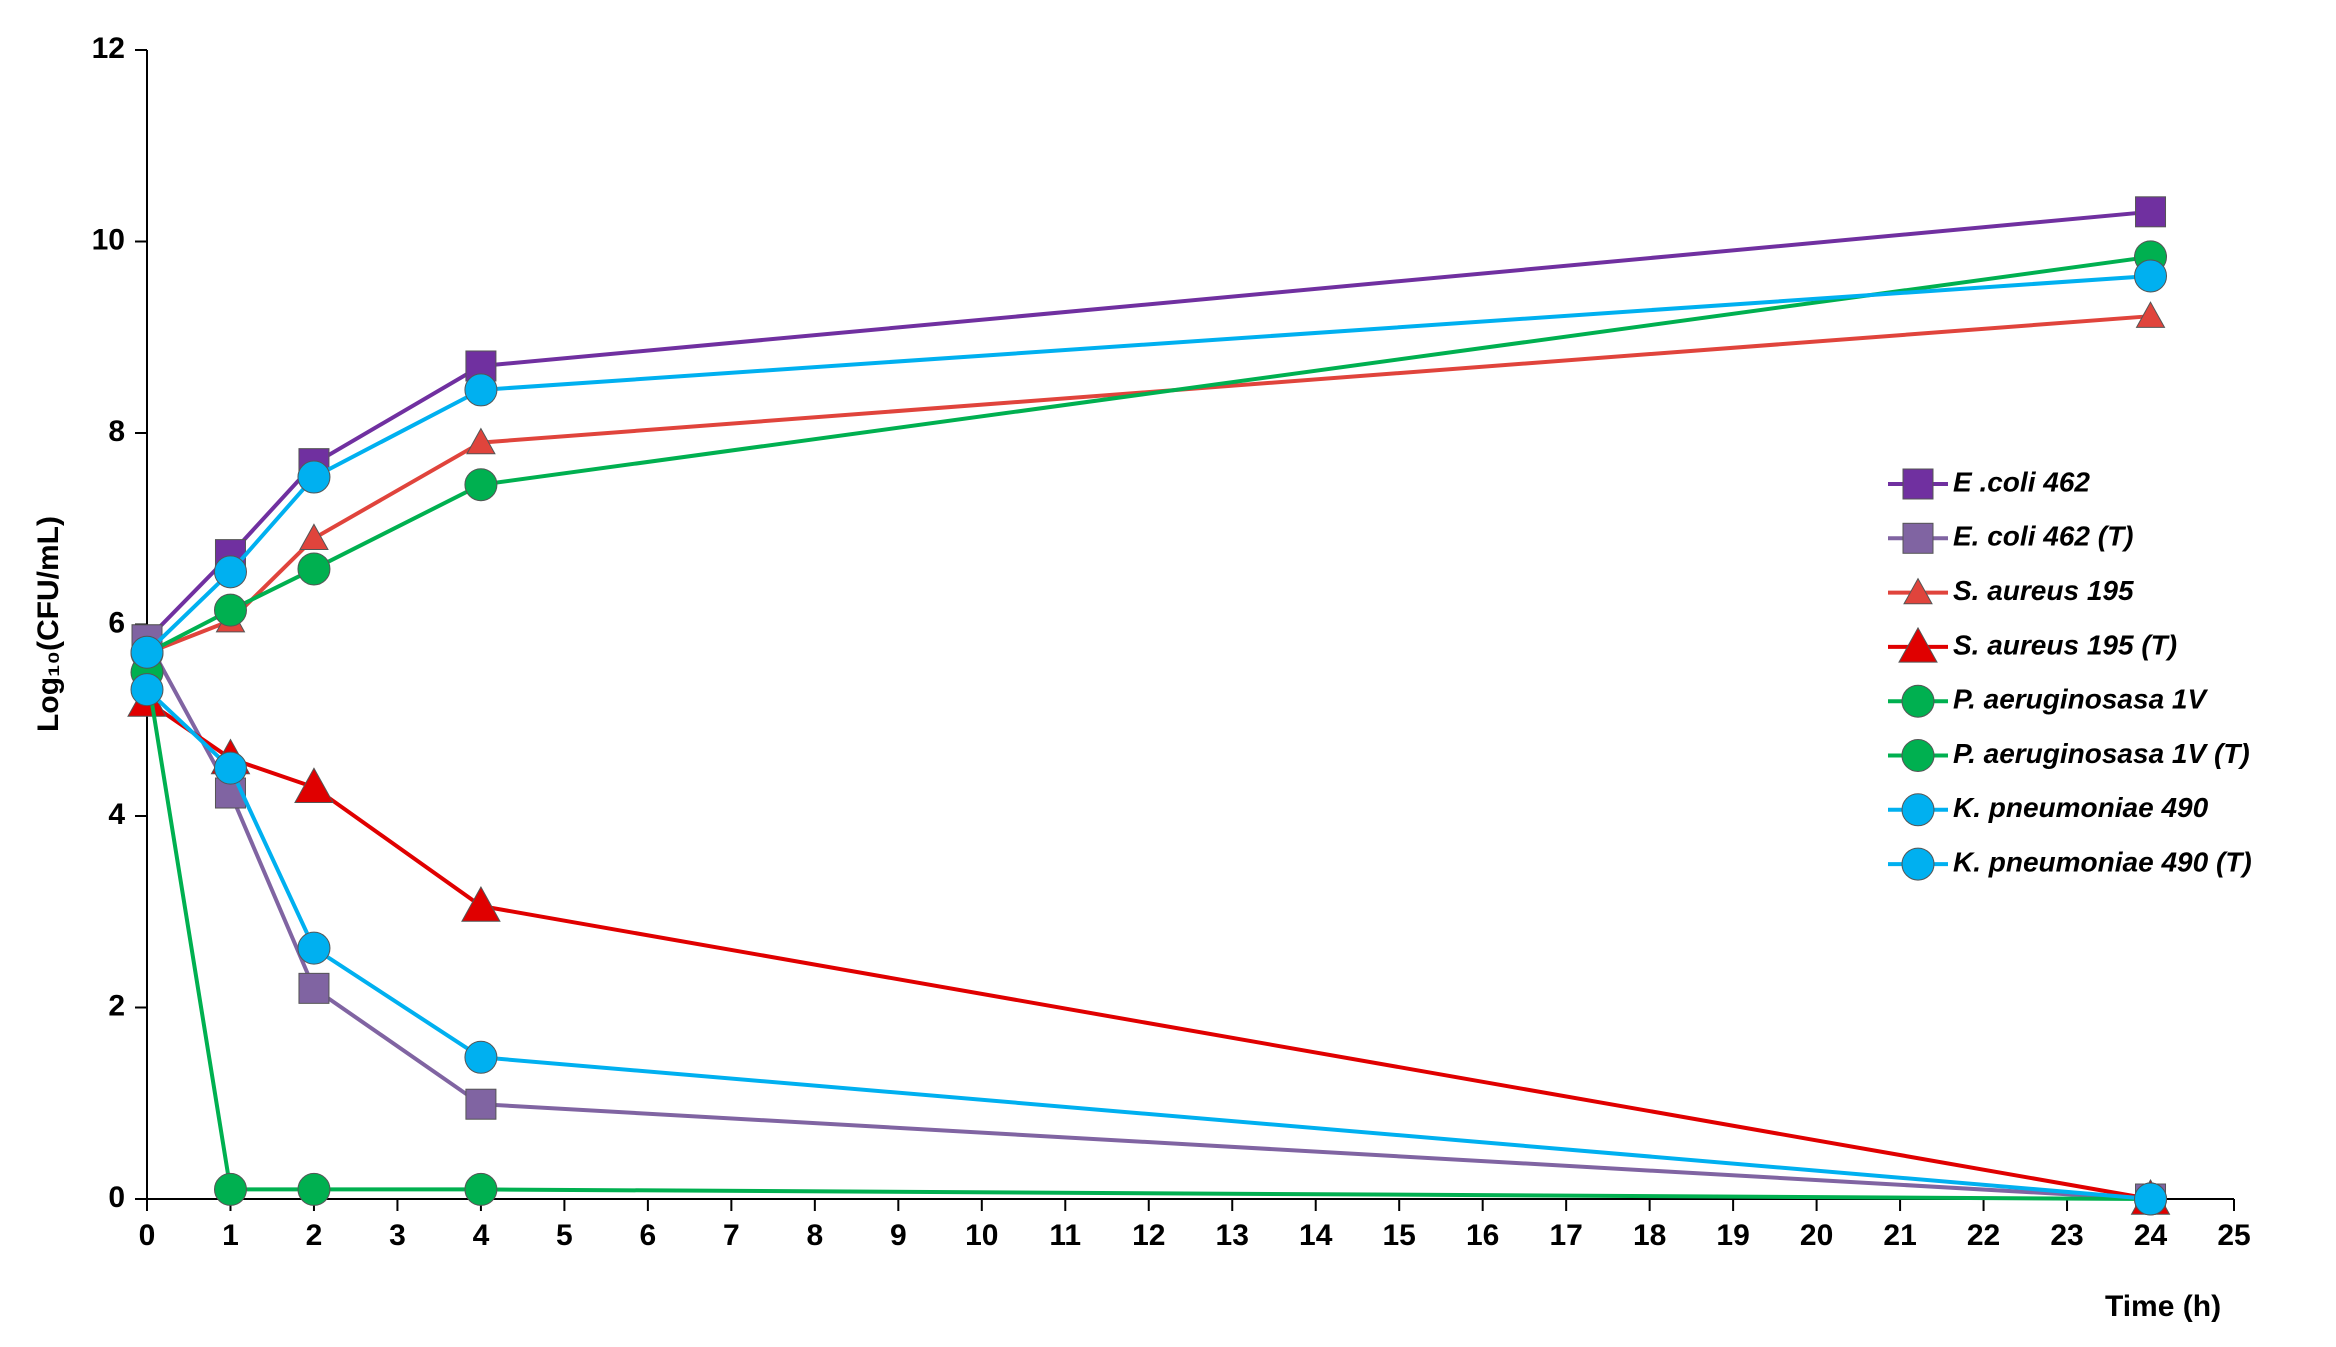  Describe the element at coordinates (1399, 1235) in the screenshot. I see `x-tick-label: 15` at that location.